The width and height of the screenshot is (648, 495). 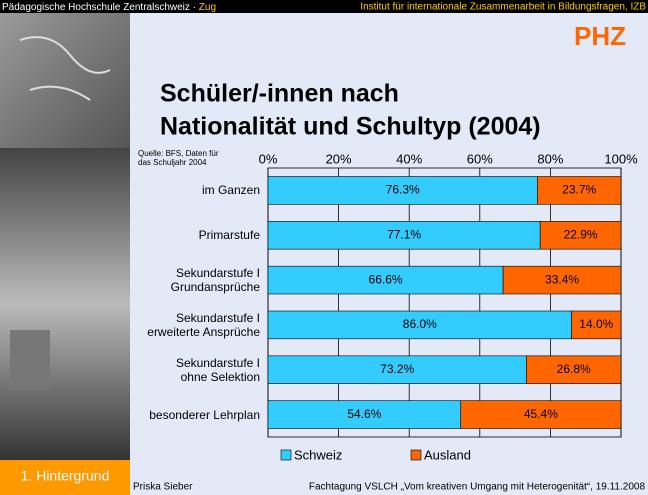 What do you see at coordinates (480, 158) in the screenshot?
I see `x-tick-label: 60%` at bounding box center [480, 158].